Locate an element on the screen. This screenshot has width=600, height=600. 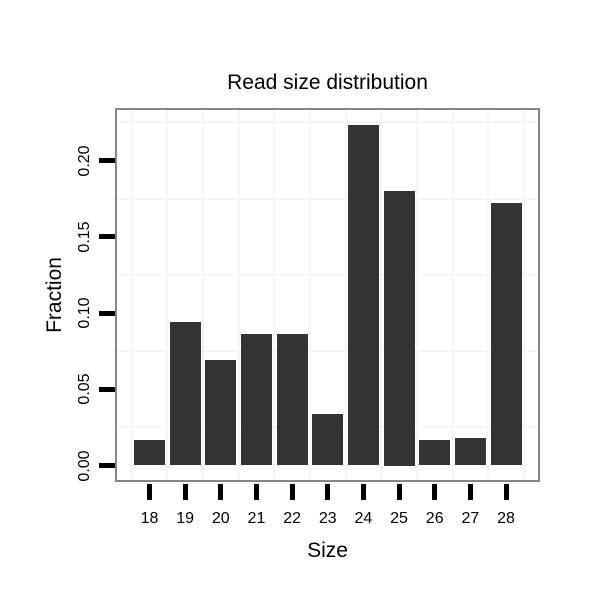
x-tick-label: 23 is located at coordinates (327, 518).